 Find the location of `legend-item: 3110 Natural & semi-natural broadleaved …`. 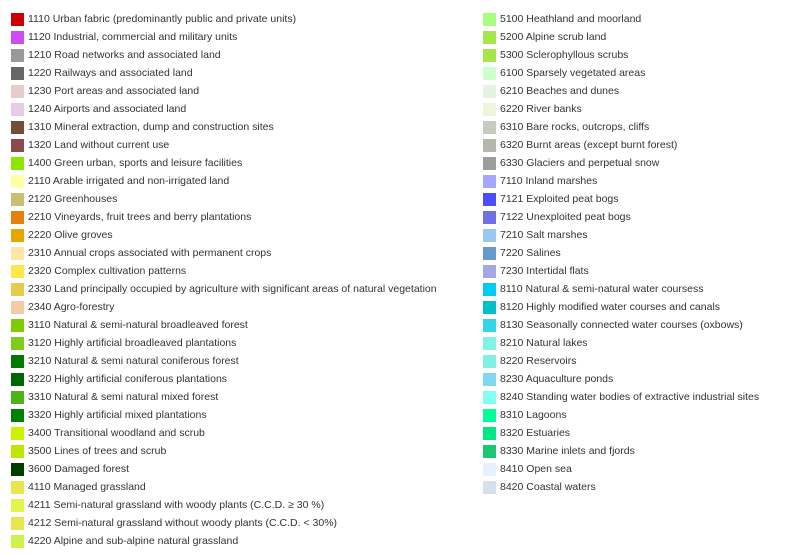

legend-item: 3110 Natural & semi-natural broadleaved … is located at coordinates (241, 325).